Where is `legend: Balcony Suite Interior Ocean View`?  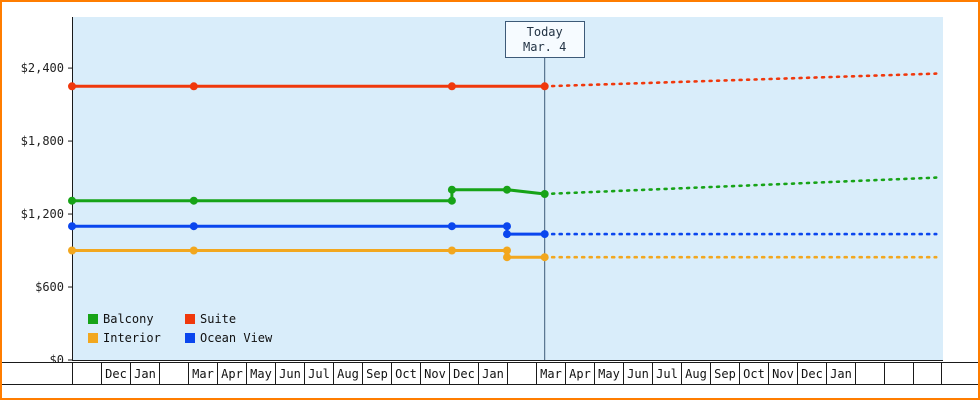 legend: Balcony Suite Interior Ocean View is located at coordinates (185, 328).